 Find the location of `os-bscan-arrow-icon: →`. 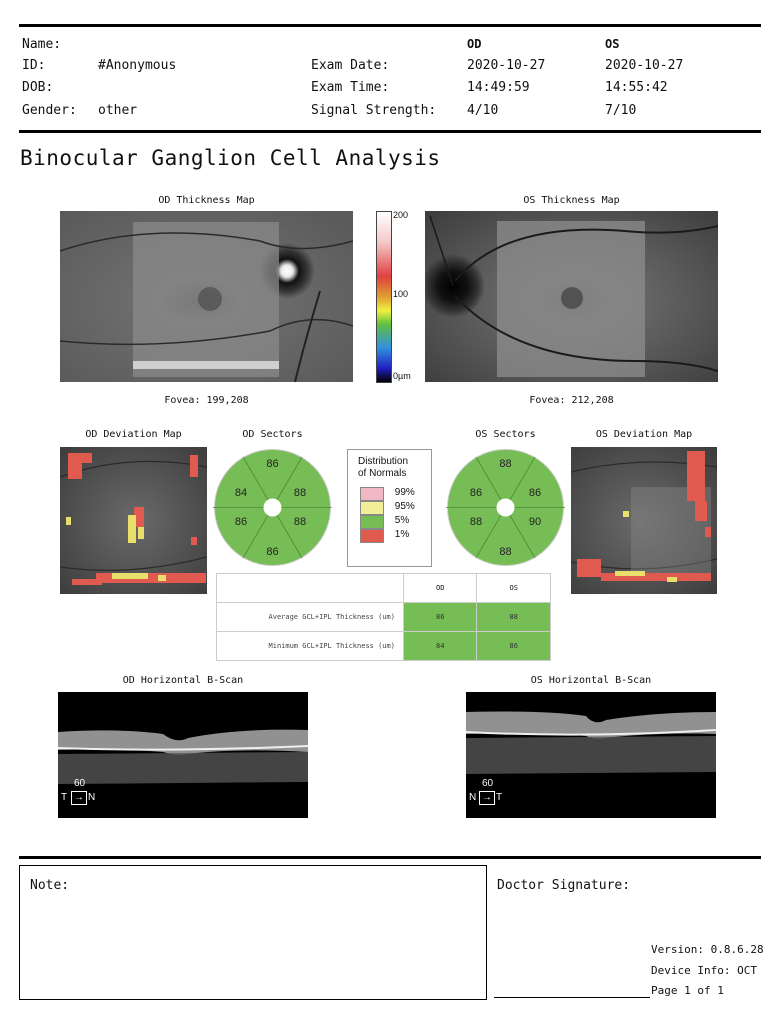

os-bscan-arrow-icon: → is located at coordinates (487, 798).